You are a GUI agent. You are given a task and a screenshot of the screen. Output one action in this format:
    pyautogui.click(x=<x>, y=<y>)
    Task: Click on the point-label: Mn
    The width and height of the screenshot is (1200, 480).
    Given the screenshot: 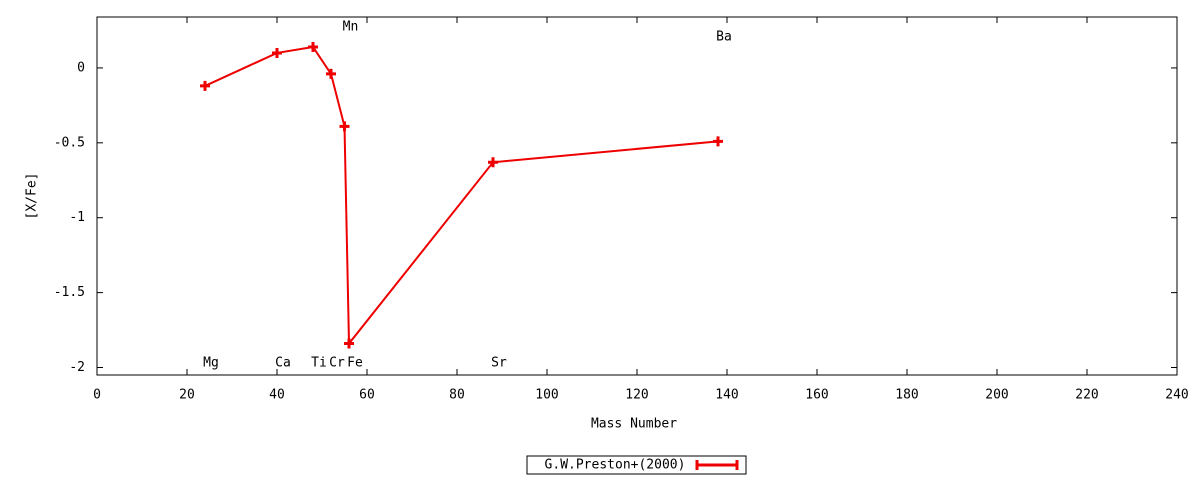 What is the action you would take?
    pyautogui.click(x=351, y=27)
    